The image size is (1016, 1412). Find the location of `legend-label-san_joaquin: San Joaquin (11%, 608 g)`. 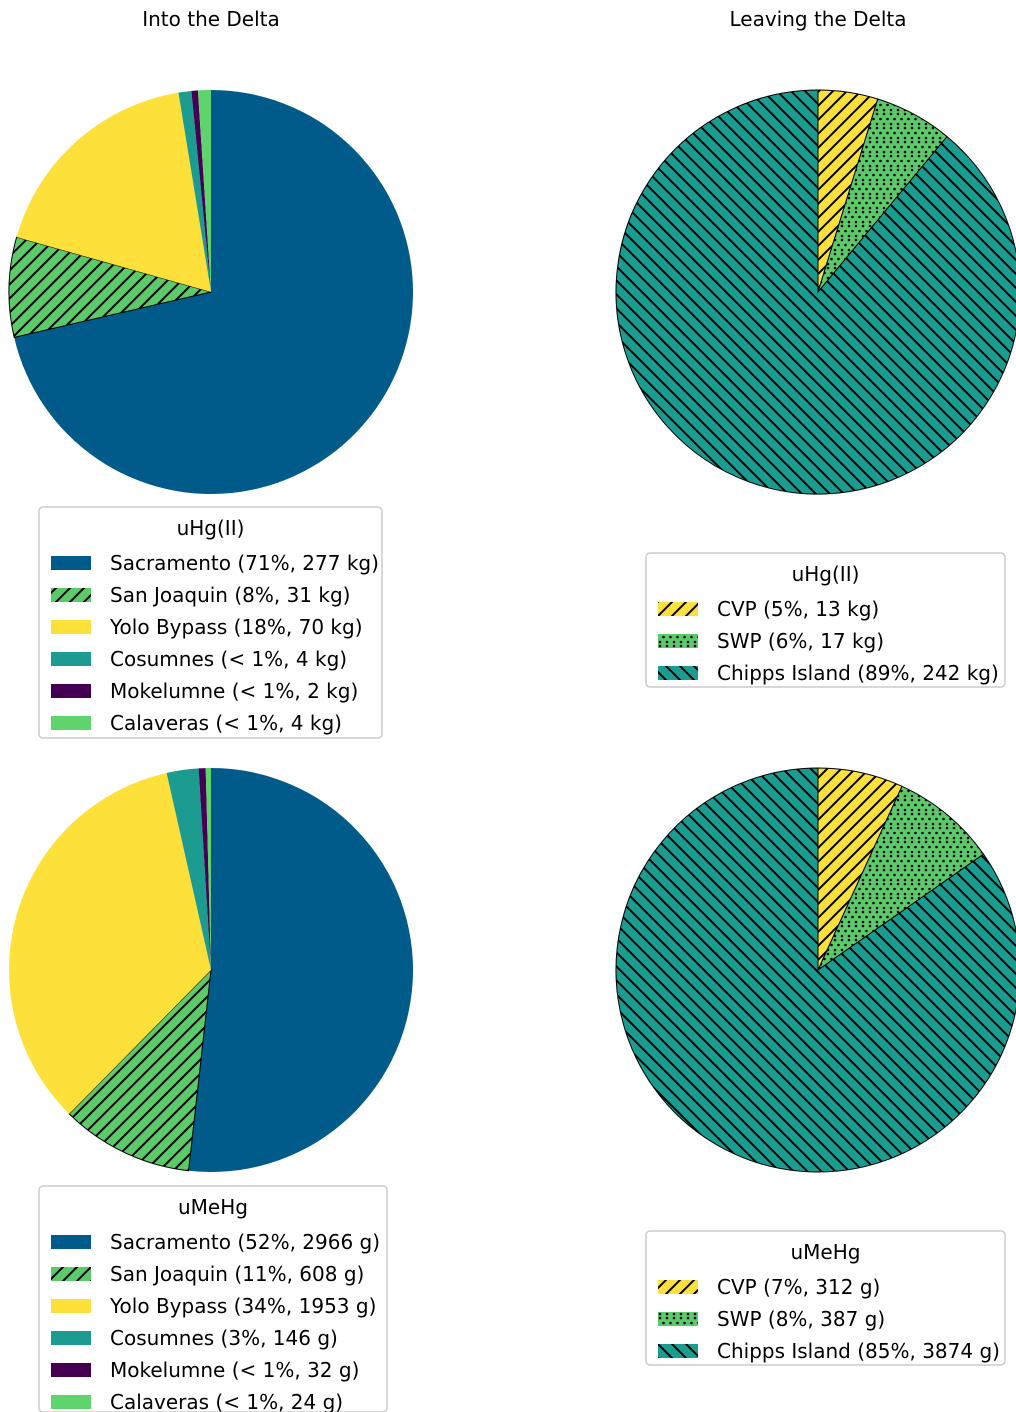

legend-label-san_joaquin: San Joaquin (11%, 608 g) is located at coordinates (237, 1274).